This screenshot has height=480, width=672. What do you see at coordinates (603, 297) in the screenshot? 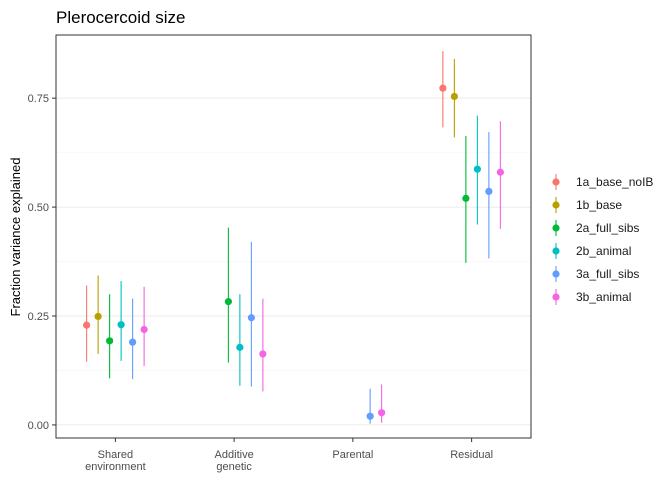
I see `legend-label: 3b_animal` at bounding box center [603, 297].